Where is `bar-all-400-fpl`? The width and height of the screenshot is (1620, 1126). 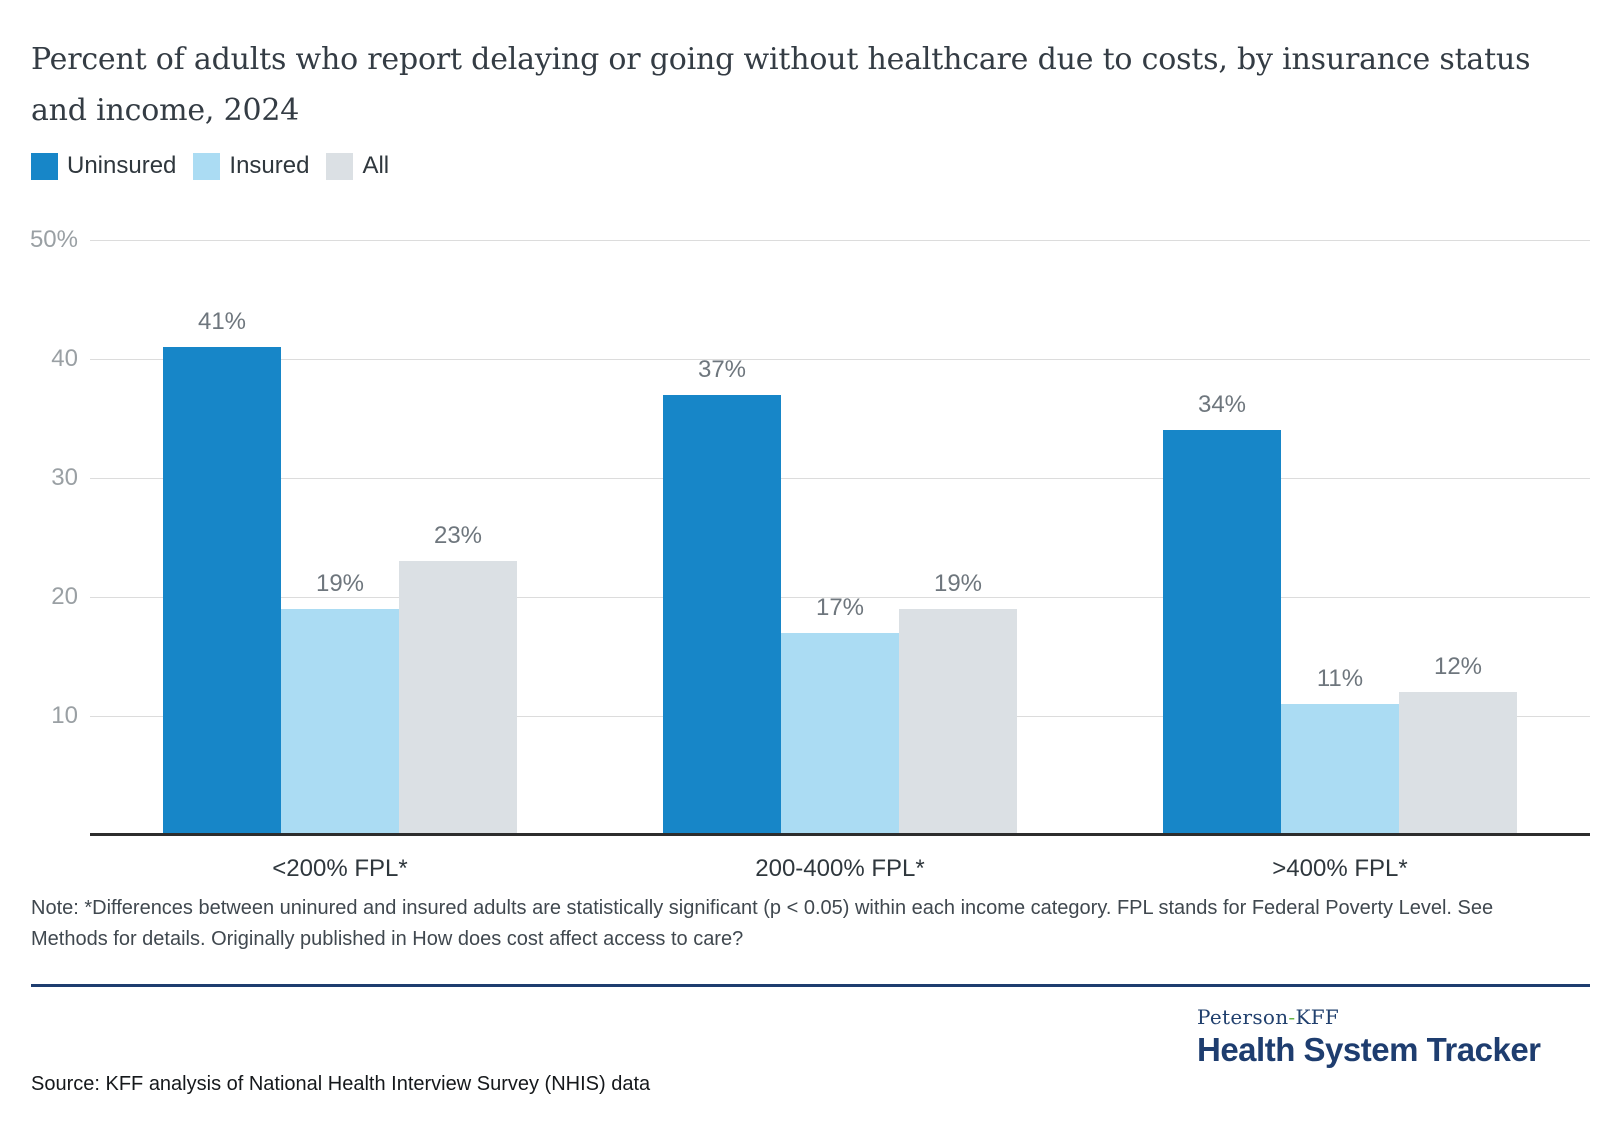
bar-all-400-fpl is located at coordinates (1458, 763).